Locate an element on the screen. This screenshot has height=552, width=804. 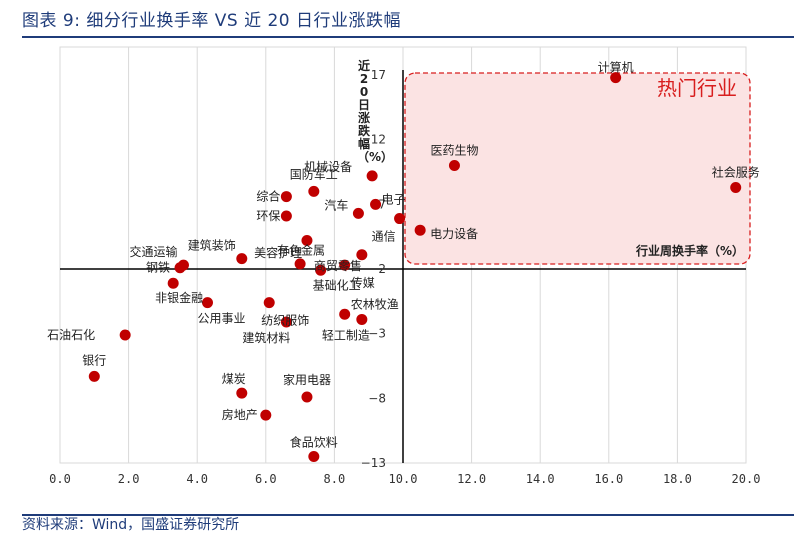
point-label: 基础化工 is located at coordinates (337, 285).